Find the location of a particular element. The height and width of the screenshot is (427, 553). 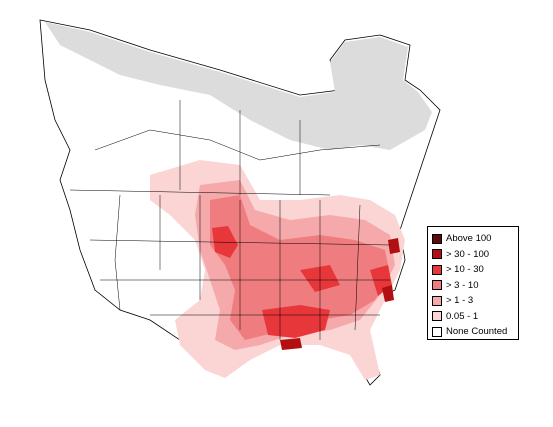

legend-item: 0.05 - 1 is located at coordinates (475, 317).